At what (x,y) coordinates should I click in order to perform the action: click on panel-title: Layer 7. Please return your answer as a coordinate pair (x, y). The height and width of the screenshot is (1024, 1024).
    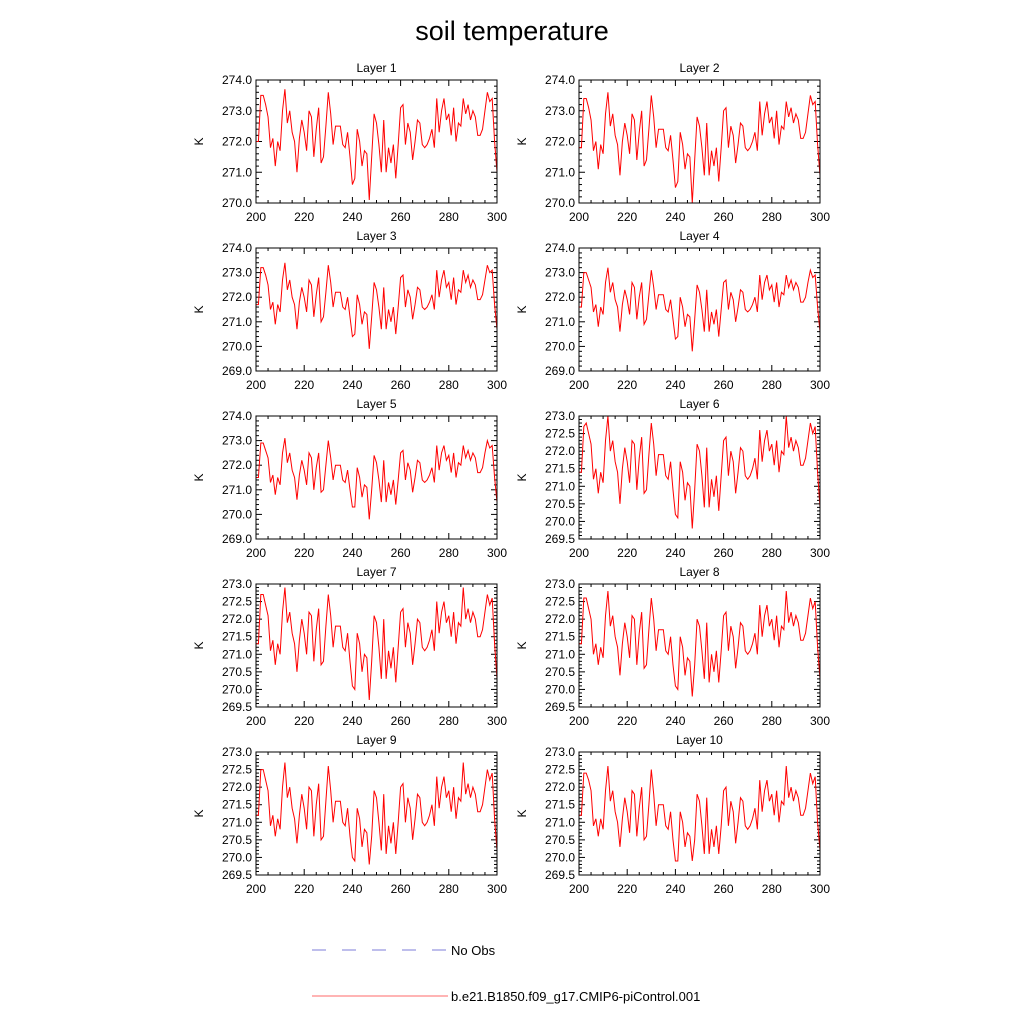
    Looking at the image, I should click on (376, 572).